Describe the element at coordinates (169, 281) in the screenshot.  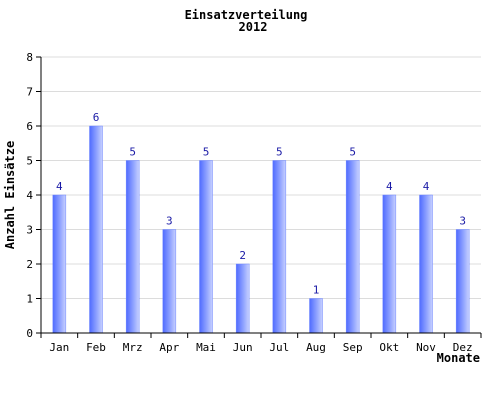
I see `bar-apr` at that location.